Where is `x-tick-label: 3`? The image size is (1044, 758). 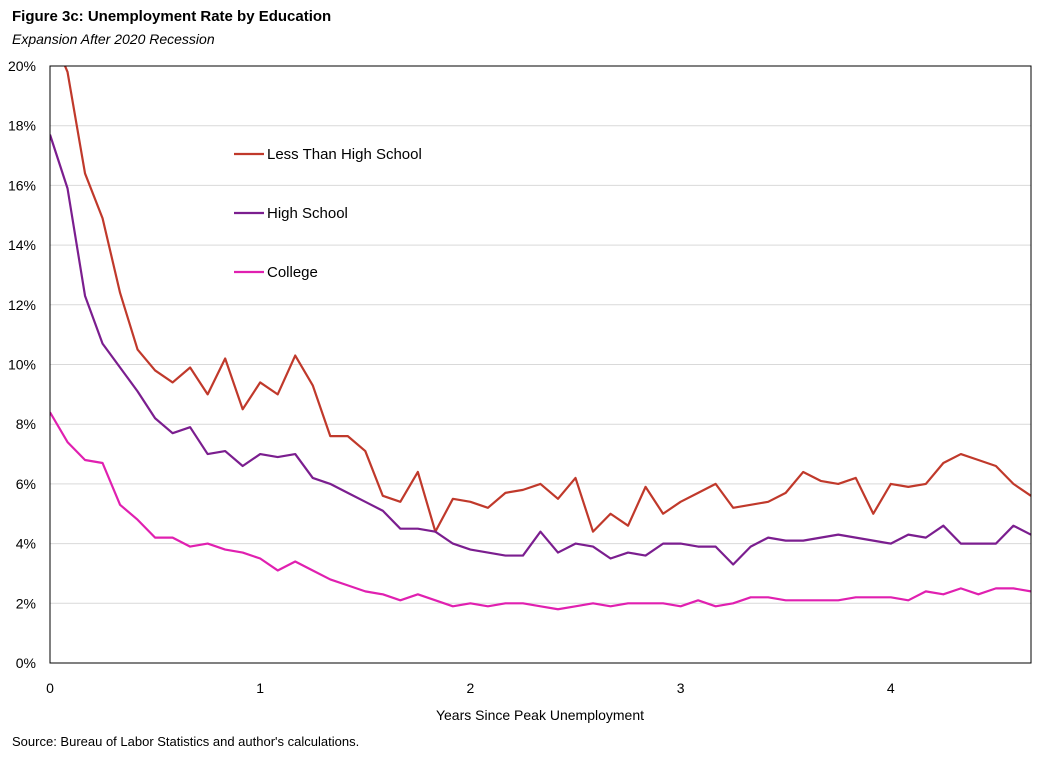 x-tick-label: 3 is located at coordinates (681, 688).